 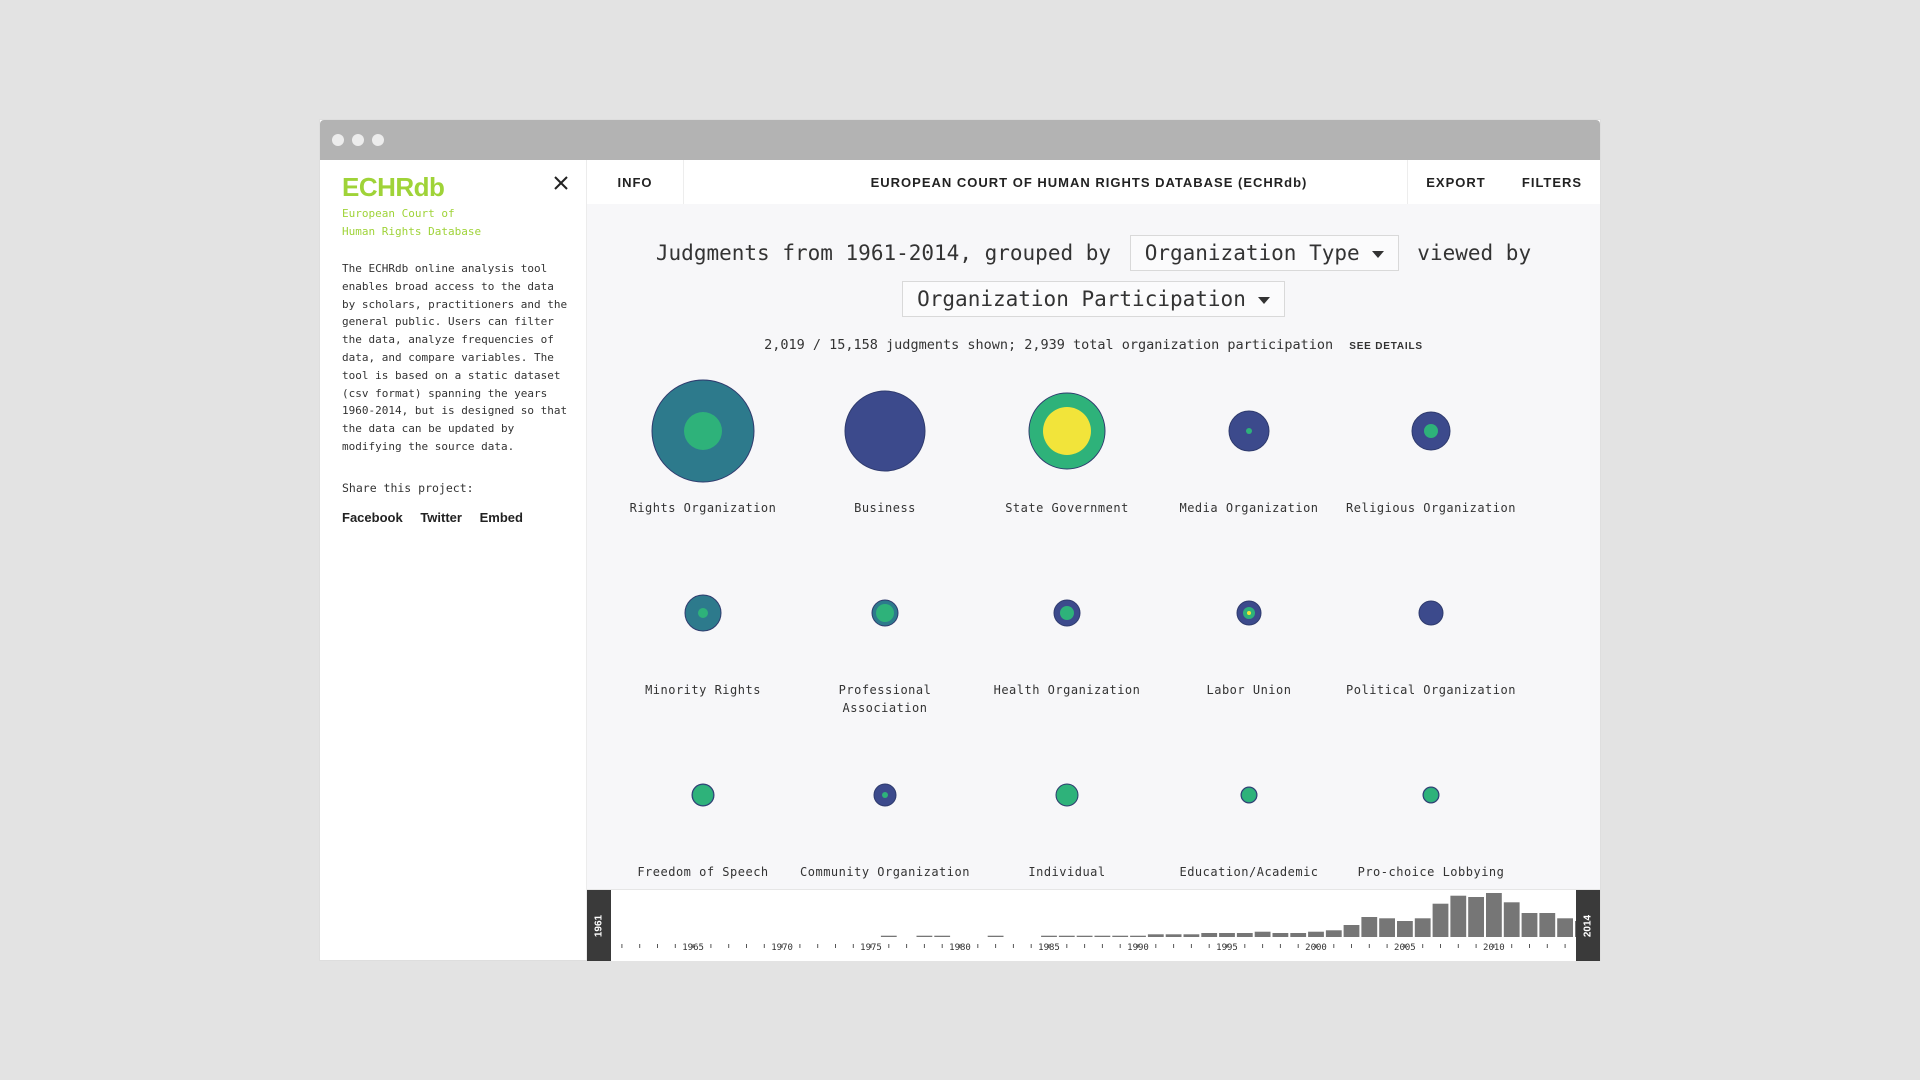 I want to click on filters-button: FILTERS, so click(x=1552, y=182).